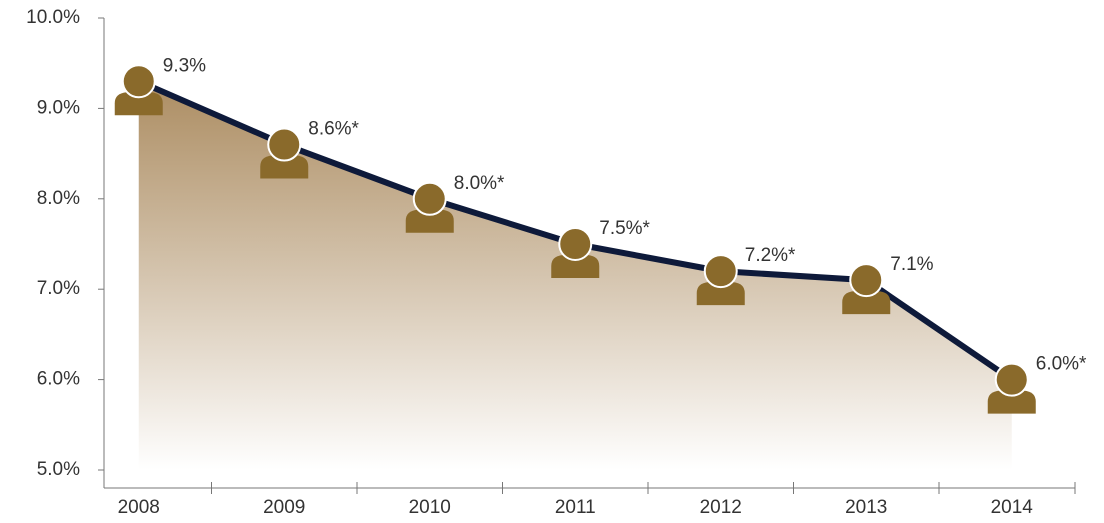 Image resolution: width=1104 pixels, height=523 pixels. What do you see at coordinates (575, 507) in the screenshot?
I see `x-tick-label: 2011` at bounding box center [575, 507].